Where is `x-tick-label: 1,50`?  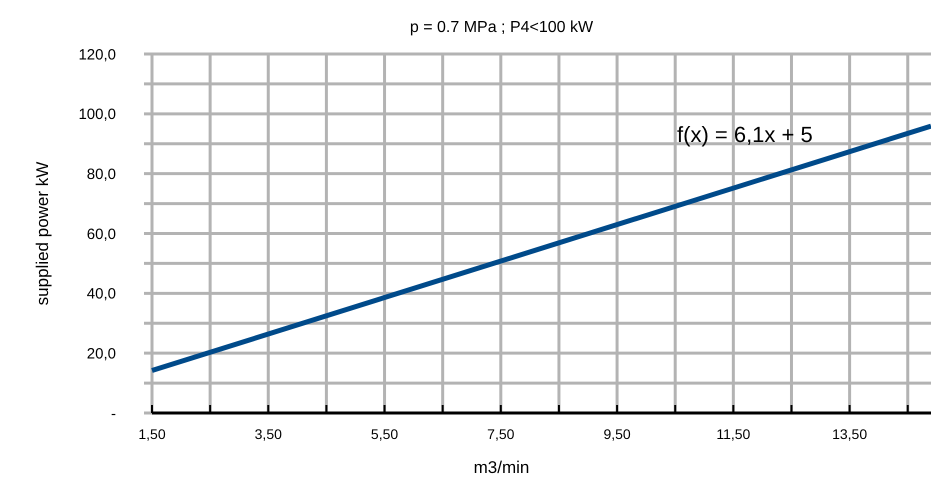
x-tick-label: 1,50 is located at coordinates (152, 434).